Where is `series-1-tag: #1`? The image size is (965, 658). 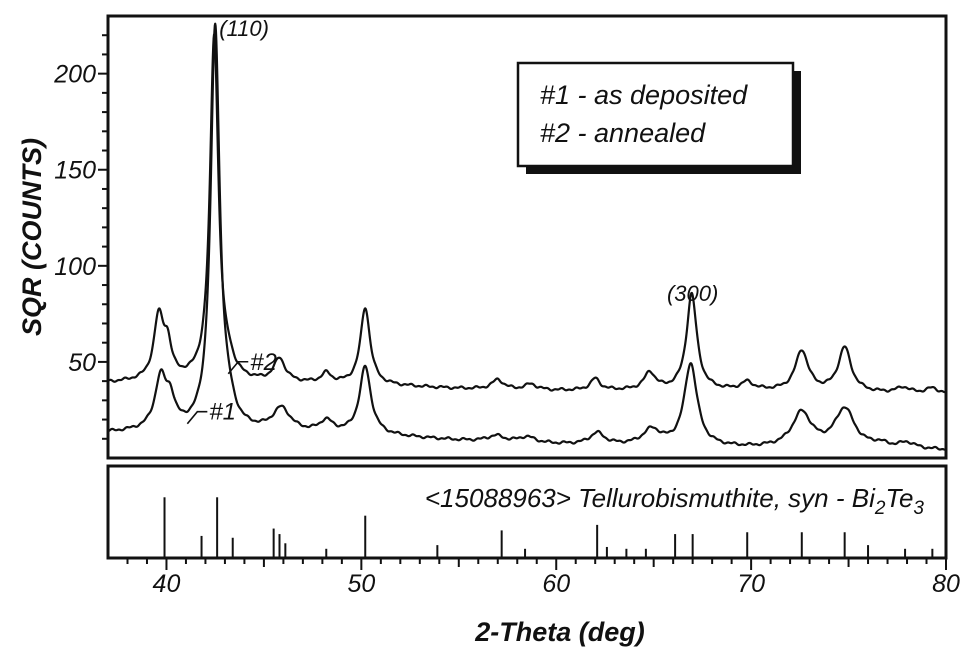
series-1-tag: #1 is located at coordinates (222, 412).